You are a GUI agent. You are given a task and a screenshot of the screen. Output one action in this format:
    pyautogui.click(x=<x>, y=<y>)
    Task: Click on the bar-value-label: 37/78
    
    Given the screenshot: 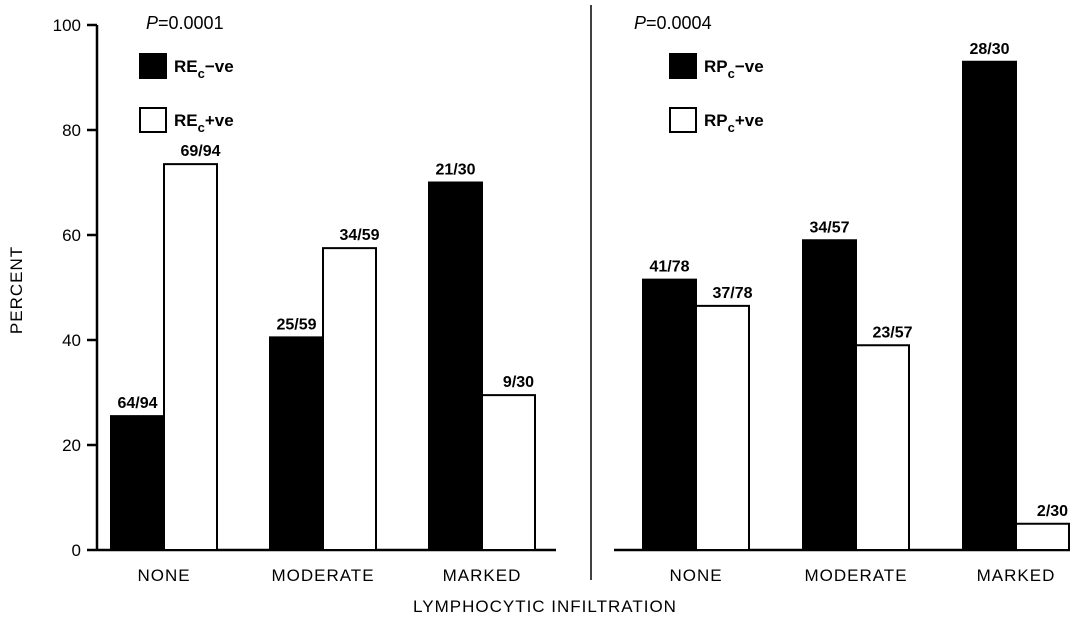 What is the action you would take?
    pyautogui.click(x=732, y=293)
    